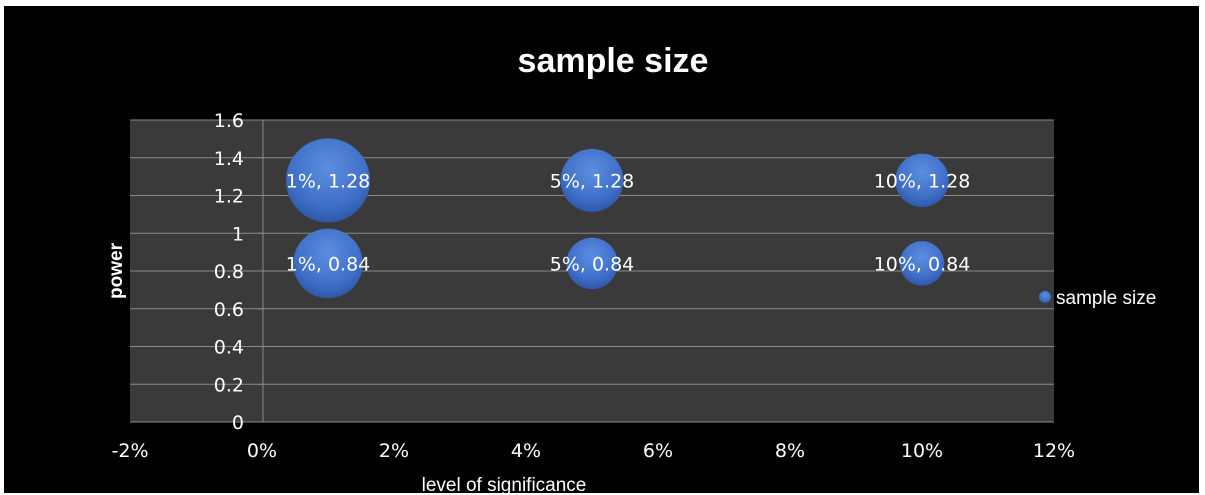 This screenshot has height=495, width=1205. I want to click on y-tick-label: 1, so click(238, 234).